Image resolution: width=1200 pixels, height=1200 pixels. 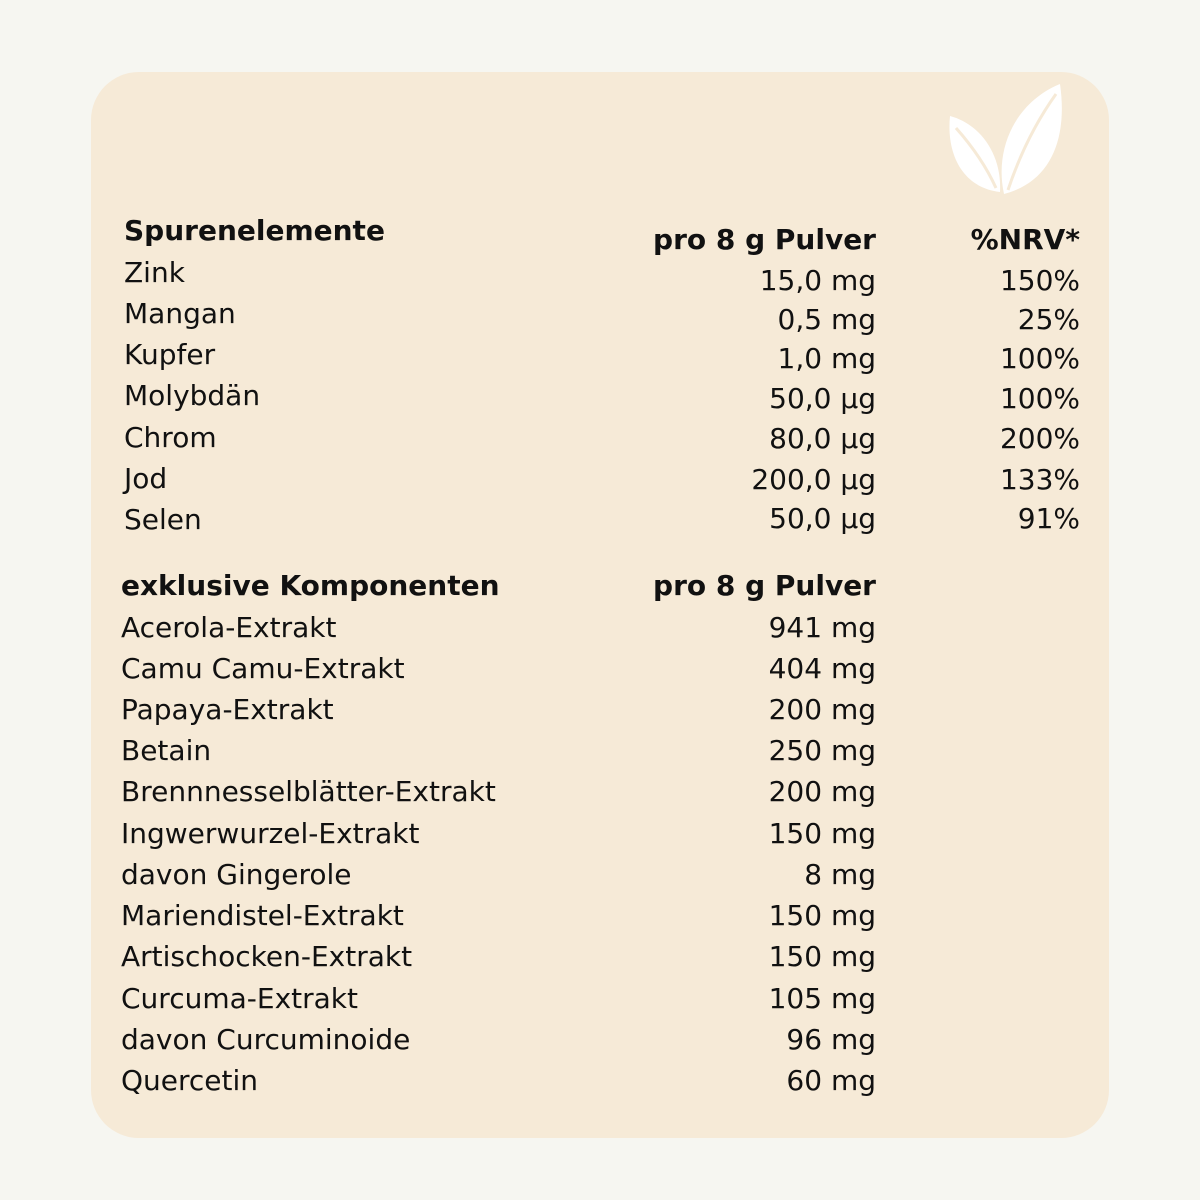 What do you see at coordinates (826, 358) in the screenshot?
I see `trace-amount: 1,0 mg` at bounding box center [826, 358].